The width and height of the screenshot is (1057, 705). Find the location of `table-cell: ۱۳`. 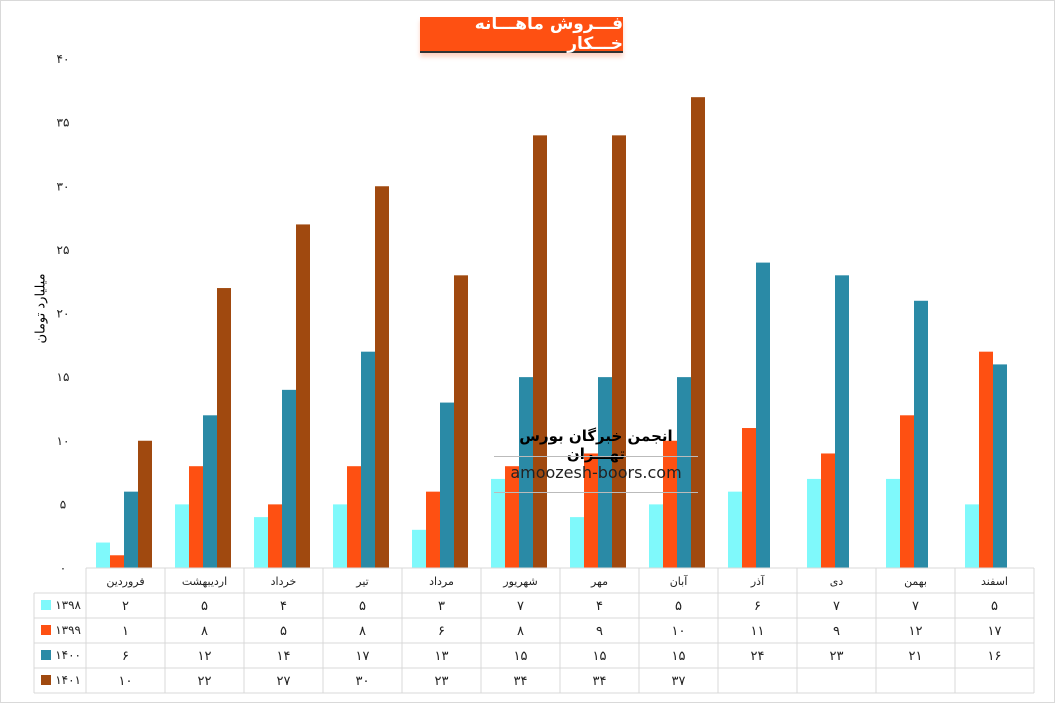

table-cell: ۱۳ is located at coordinates (442, 656).